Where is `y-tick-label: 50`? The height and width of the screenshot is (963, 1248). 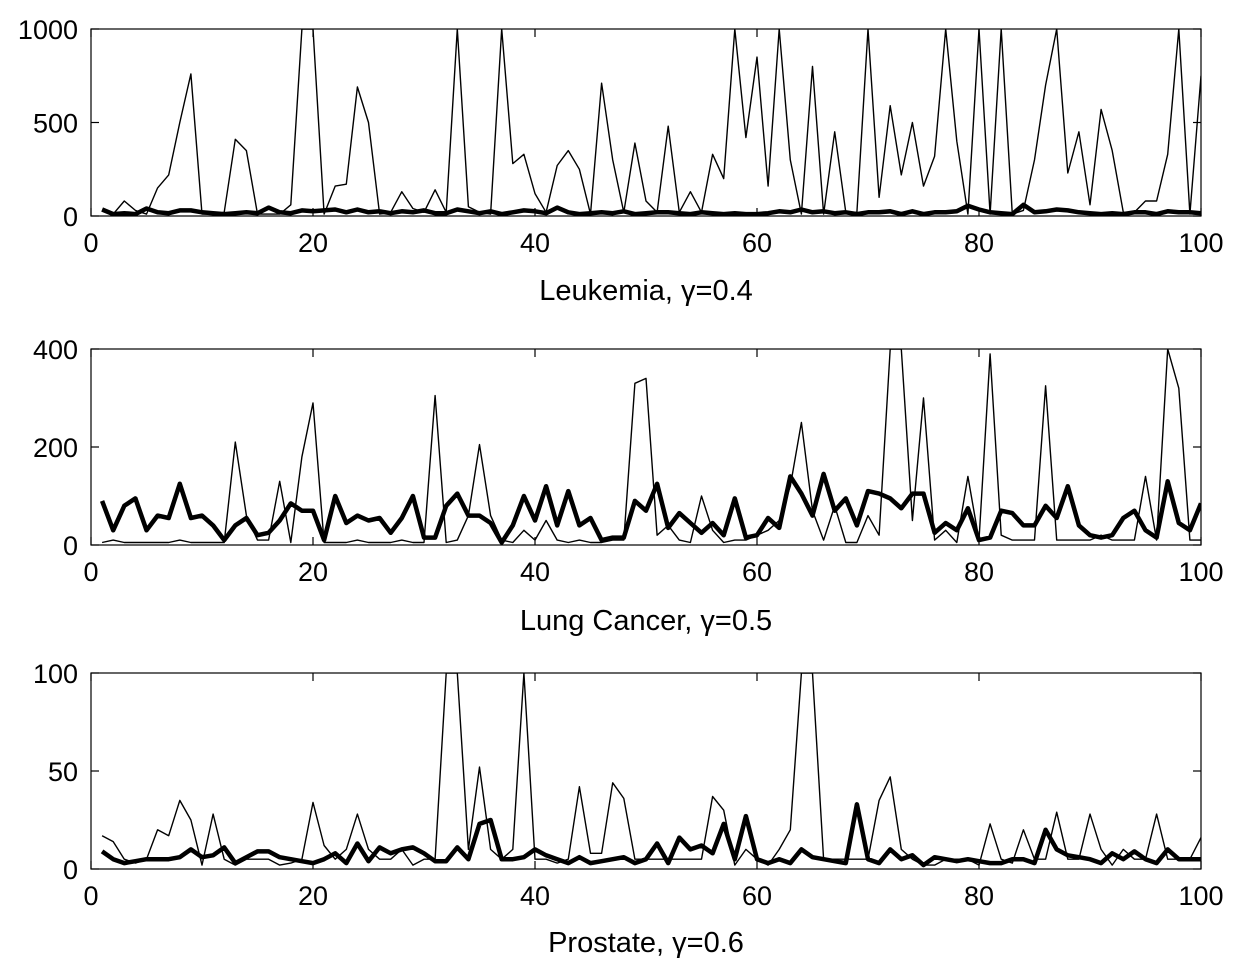
y-tick-label: 50 is located at coordinates (63, 772).